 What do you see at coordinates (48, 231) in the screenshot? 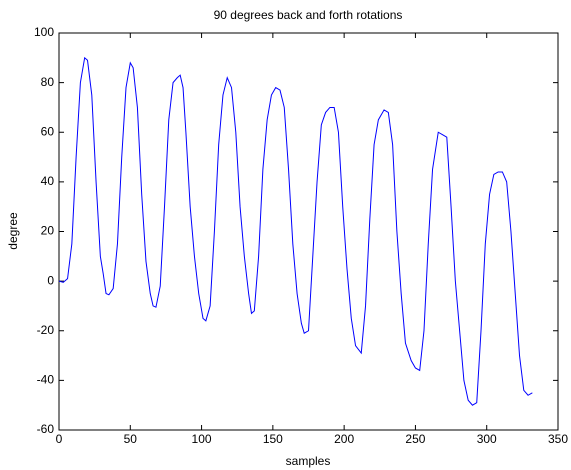
I see `y-tick-label: 20` at bounding box center [48, 231].